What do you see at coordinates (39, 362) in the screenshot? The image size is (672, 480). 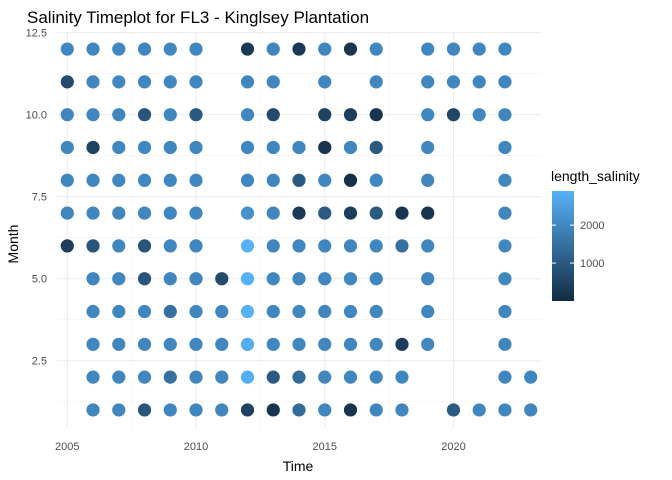 I see `y-tick-label: 2.5` at bounding box center [39, 362].